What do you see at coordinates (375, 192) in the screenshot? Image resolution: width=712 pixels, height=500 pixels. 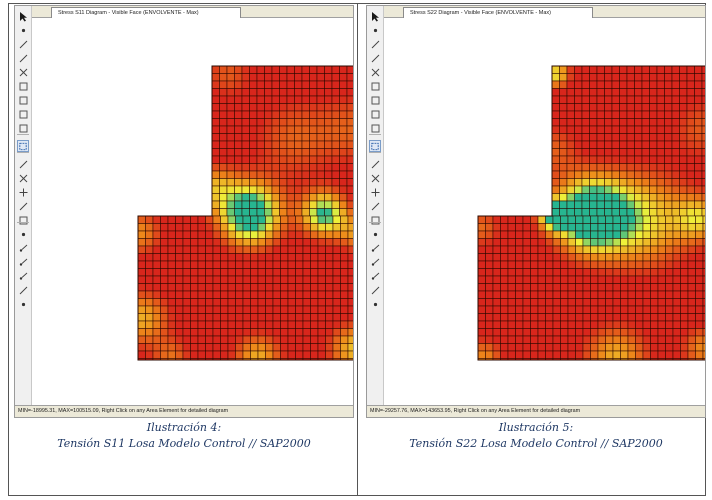 I see `draw-section-cut-button` at bounding box center [375, 192].